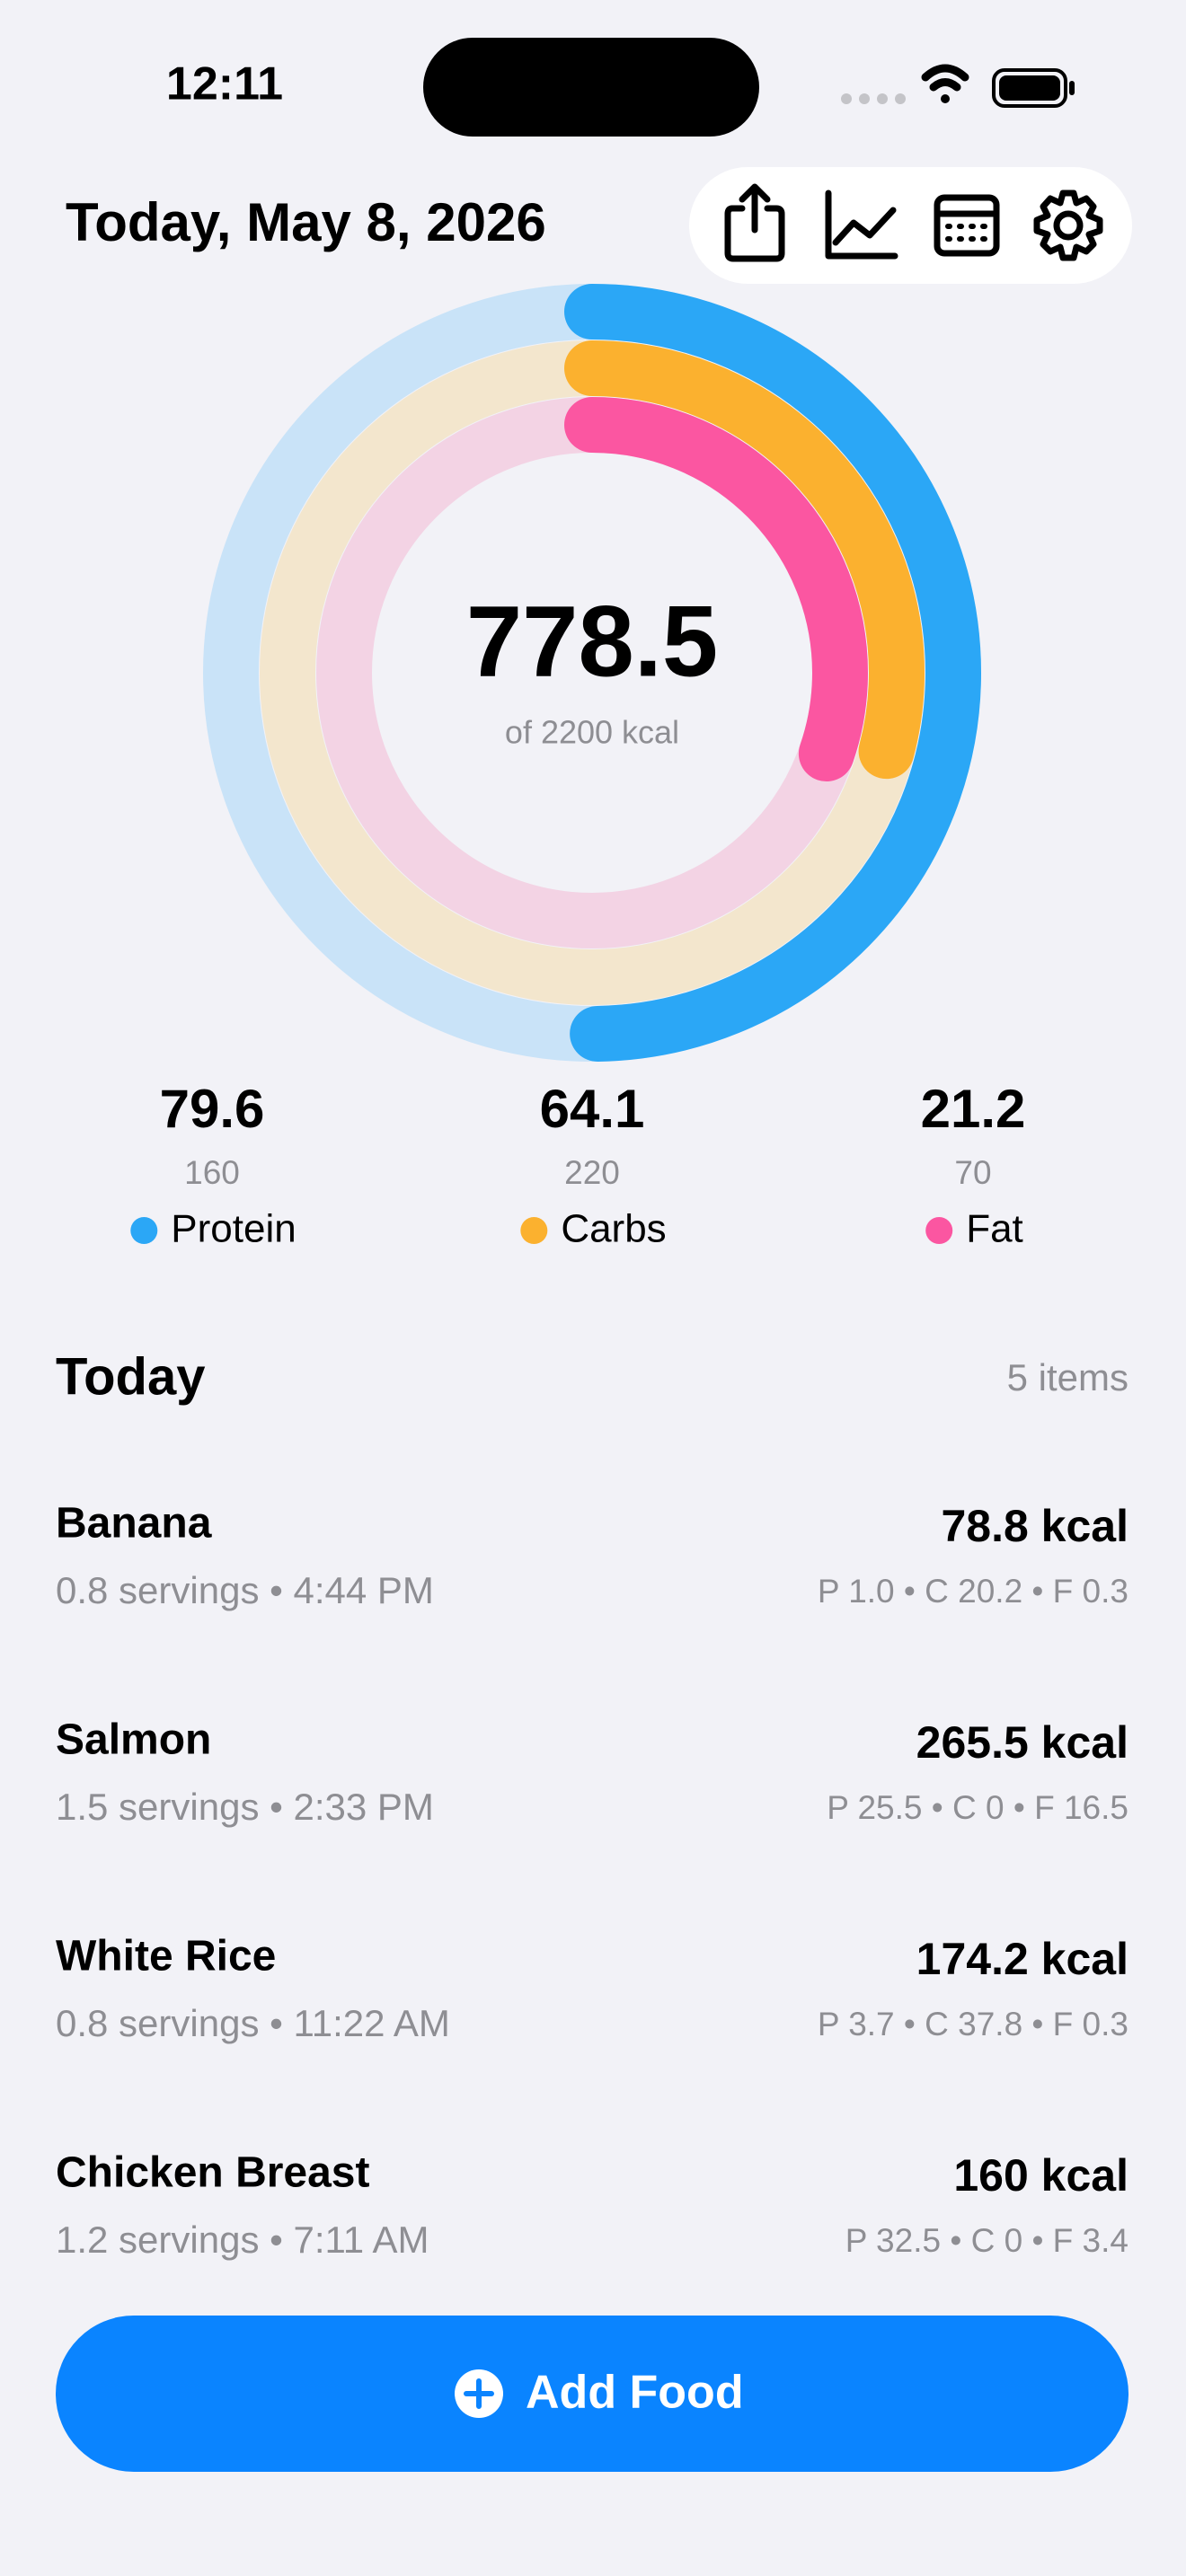  Describe the element at coordinates (967, 225) in the screenshot. I see `calendar-button` at that location.